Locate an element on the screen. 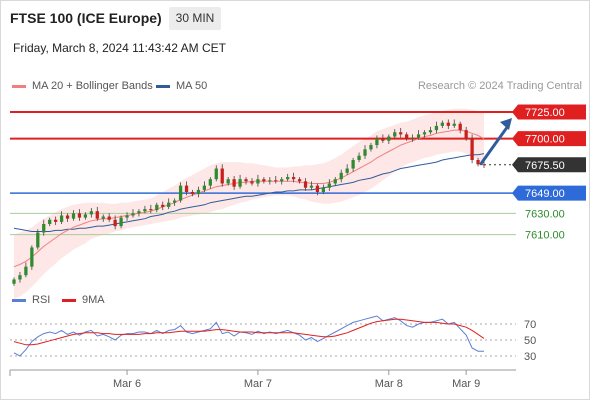  source-credit: Research © 2024 Trading Central is located at coordinates (499, 86).